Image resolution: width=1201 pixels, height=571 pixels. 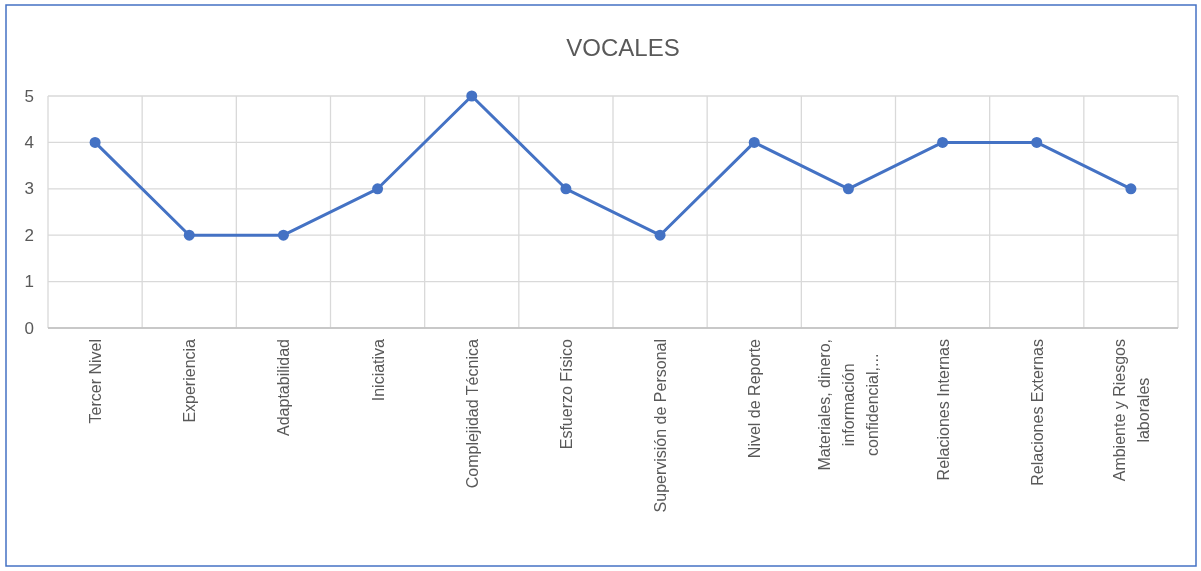 What do you see at coordinates (29, 189) in the screenshot?
I see `y-tick-label: 3` at bounding box center [29, 189].